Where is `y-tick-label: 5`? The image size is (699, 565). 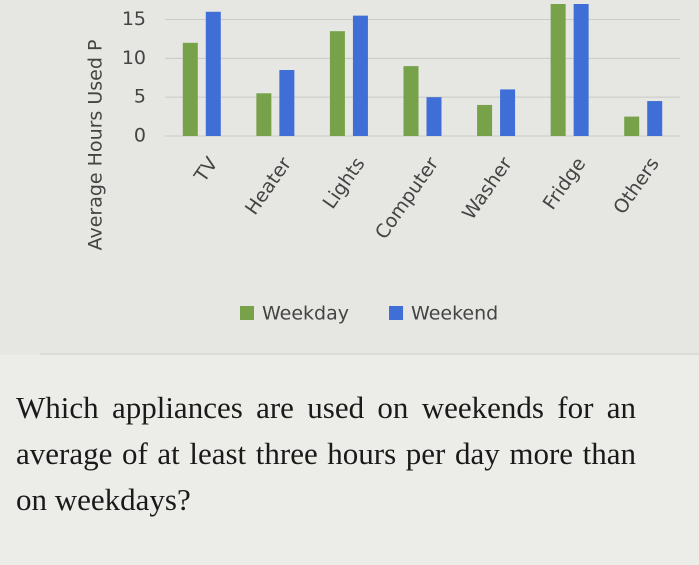 y-tick-label: 5 is located at coordinates (140, 97).